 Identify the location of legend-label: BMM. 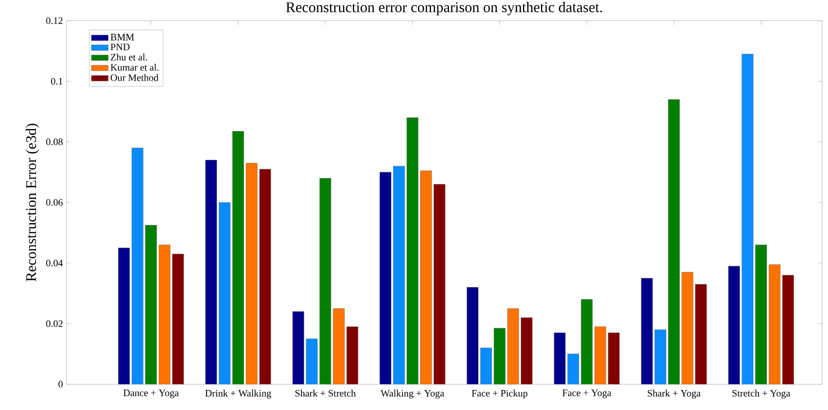
(122, 37).